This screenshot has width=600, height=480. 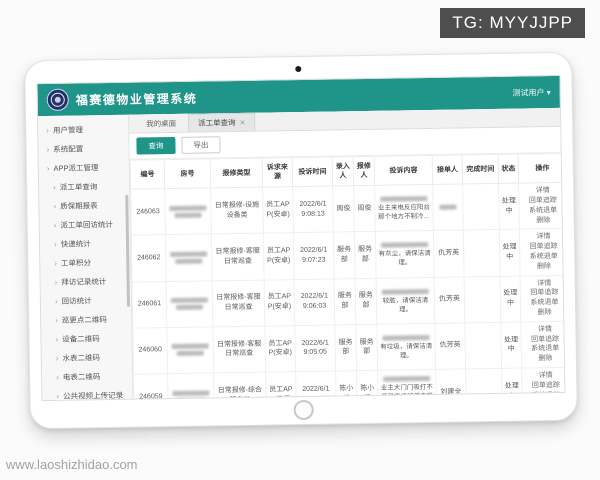 What do you see at coordinates (315, 352) in the screenshot?
I see `complaint-clock: 9:05:05` at bounding box center [315, 352].